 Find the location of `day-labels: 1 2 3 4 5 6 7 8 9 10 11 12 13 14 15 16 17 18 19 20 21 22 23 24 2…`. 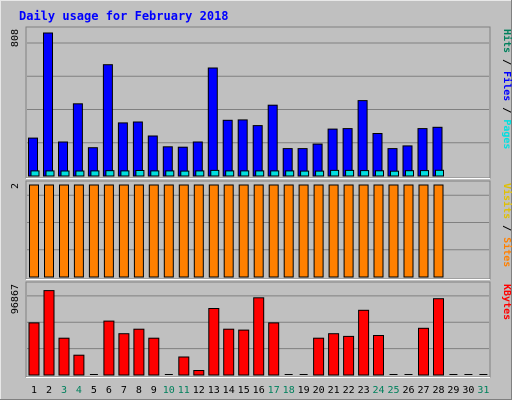

day-labels: 1 2 3 4 5 6 7 8 9 10 11 12 13 14 15 16 17 18 19 20 21 22 23 24 2… is located at coordinates (260, 390).